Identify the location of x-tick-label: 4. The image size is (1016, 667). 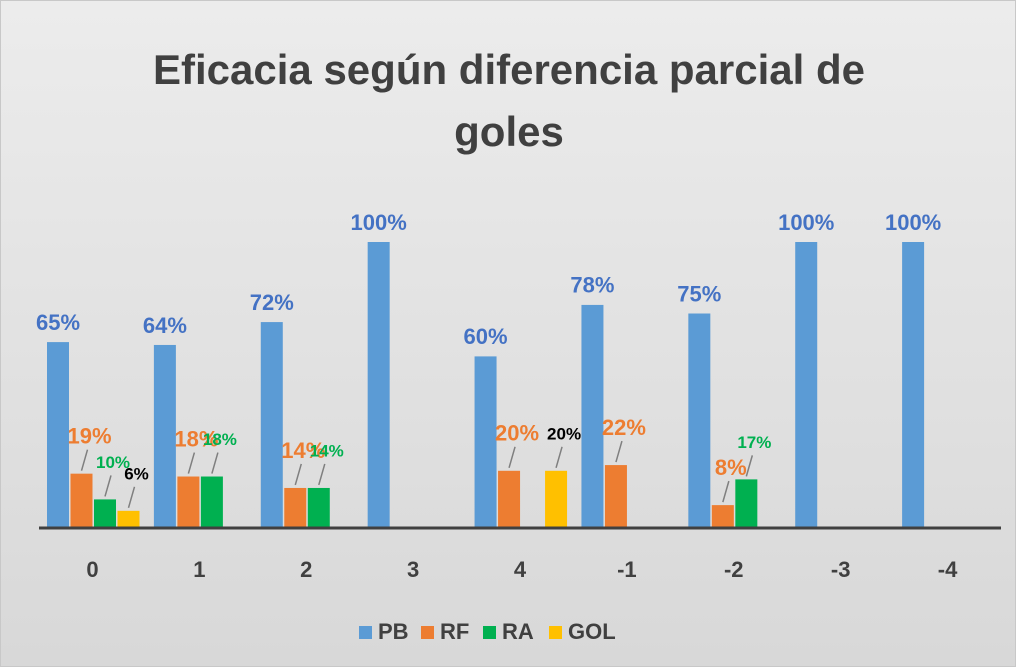
(520, 569).